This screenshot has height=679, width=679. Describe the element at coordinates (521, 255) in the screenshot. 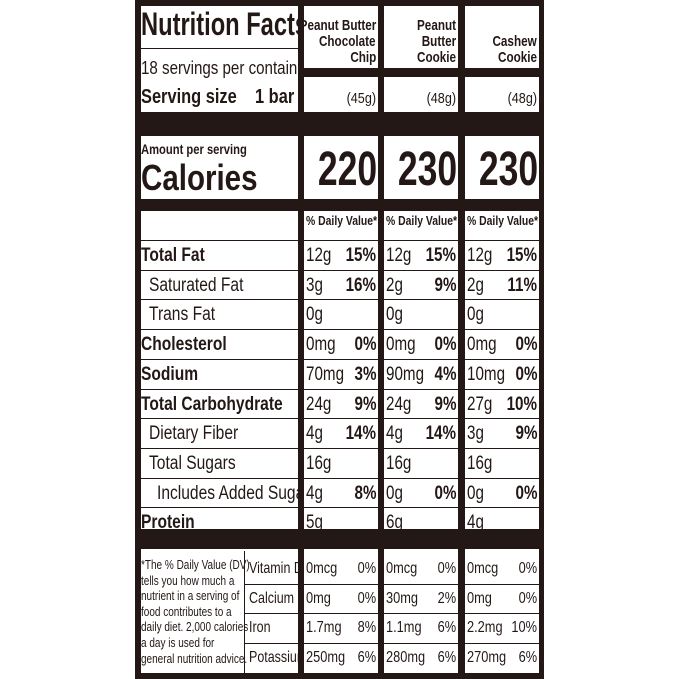

I see `nutrient-daily-value: 15%` at that location.